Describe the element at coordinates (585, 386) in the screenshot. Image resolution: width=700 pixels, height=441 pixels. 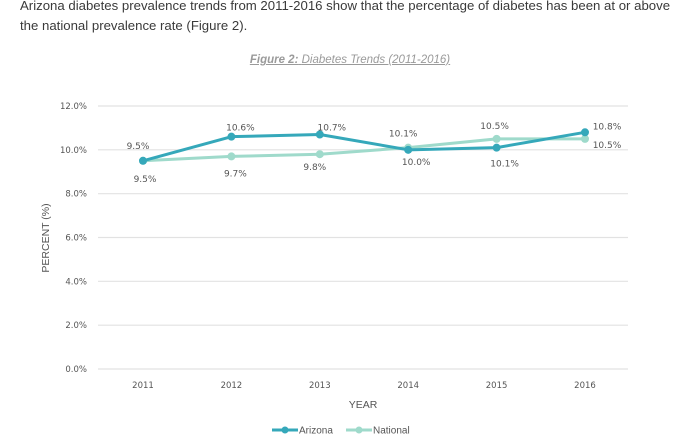
I see `x-tick-label: 2016` at that location.